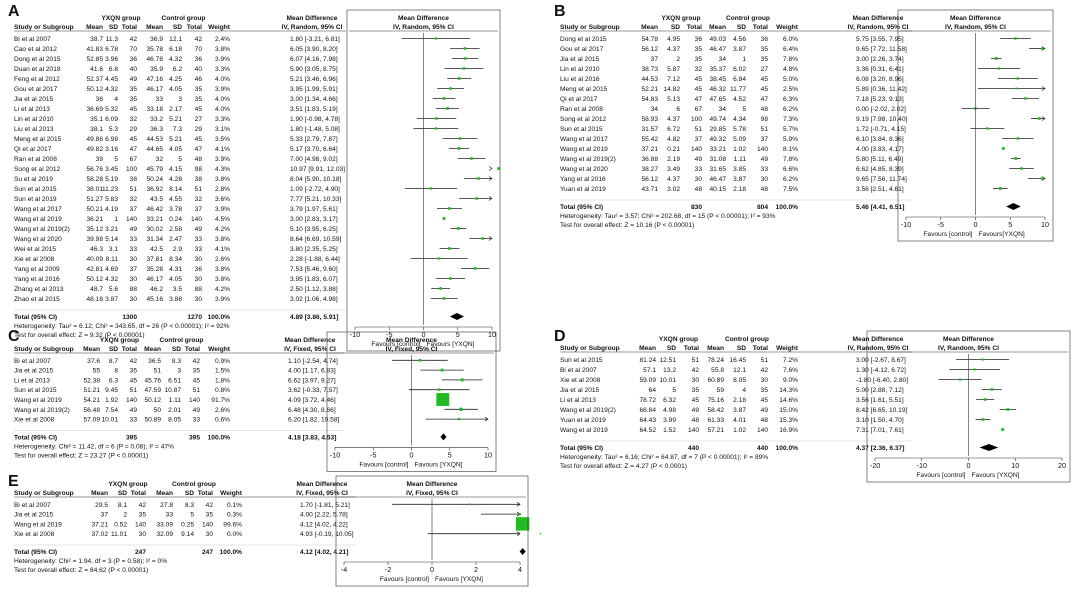 The image size is (1072, 602). What do you see at coordinates (219, 317) in the screenshot?
I see `weight-total: 100.0%` at bounding box center [219, 317].